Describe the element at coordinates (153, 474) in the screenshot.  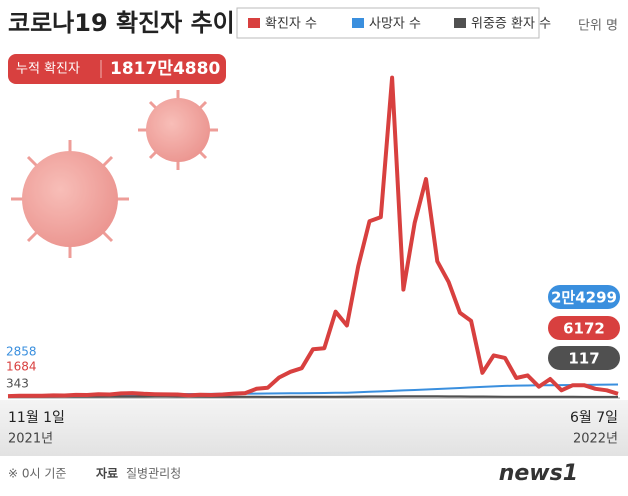
I see `source: 질병관리청` at that location.